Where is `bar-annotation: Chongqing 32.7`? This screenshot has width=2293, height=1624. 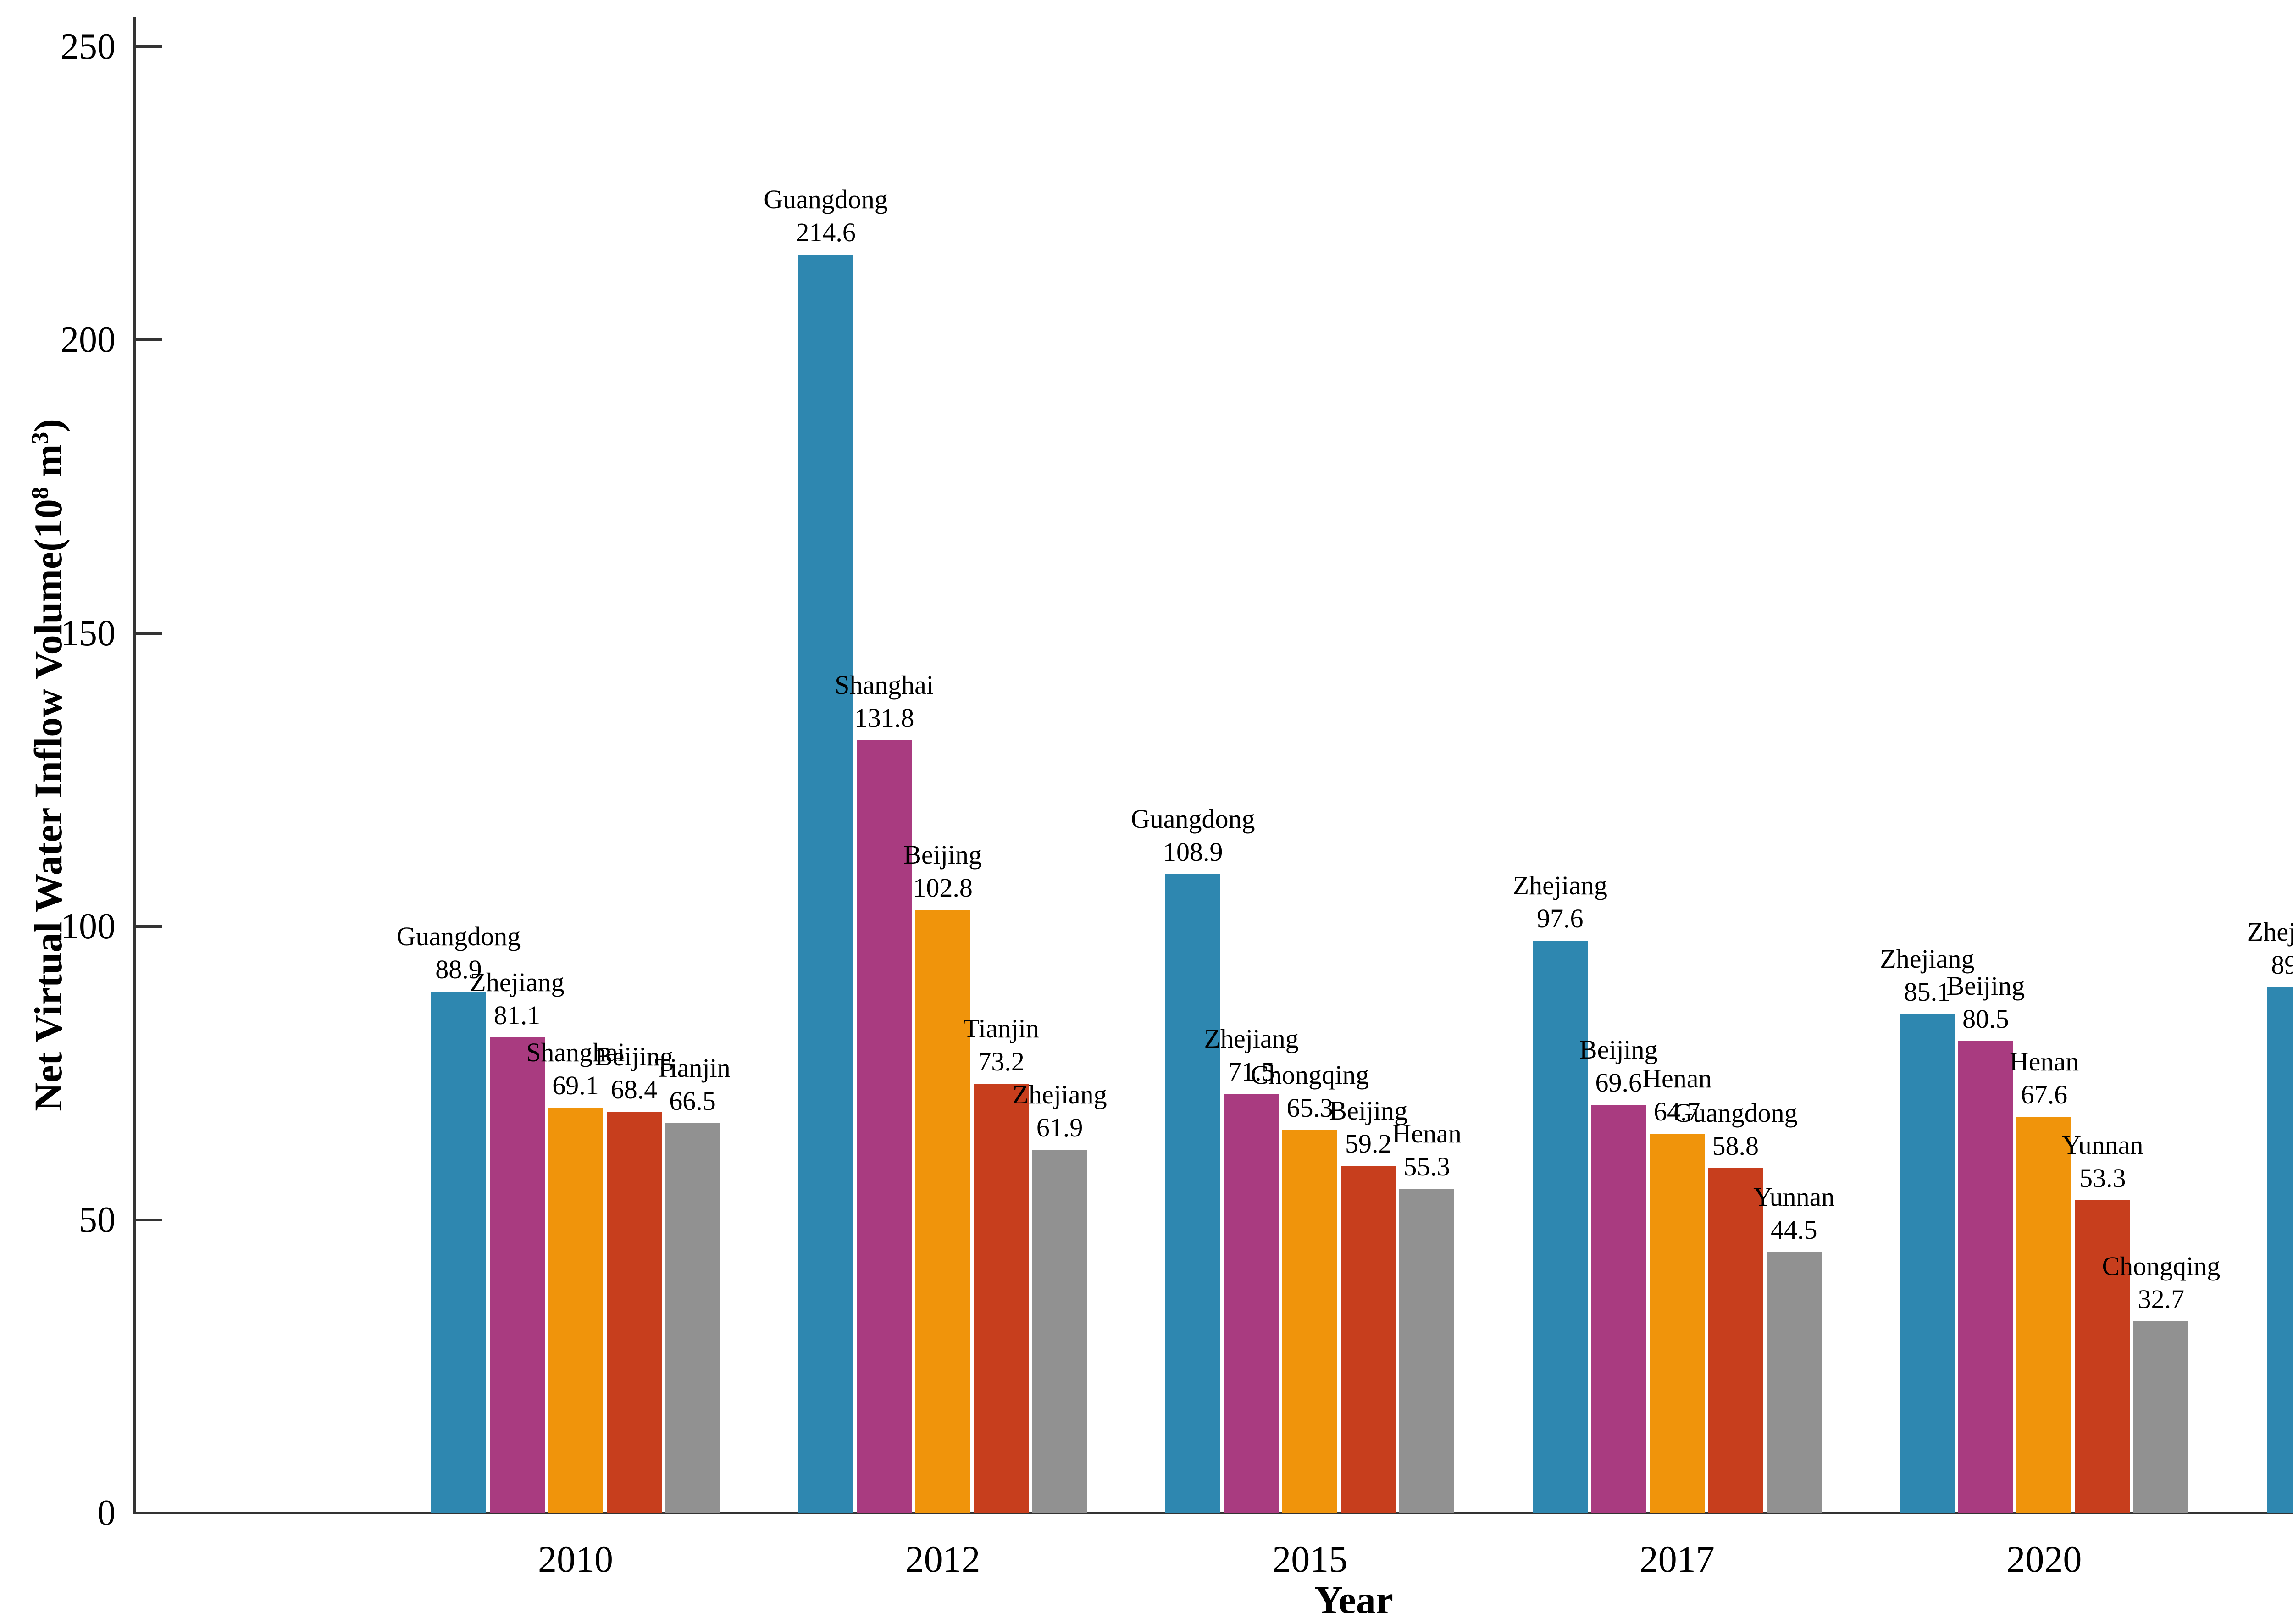 bar-annotation: Chongqing 32.7 is located at coordinates (2160, 1283).